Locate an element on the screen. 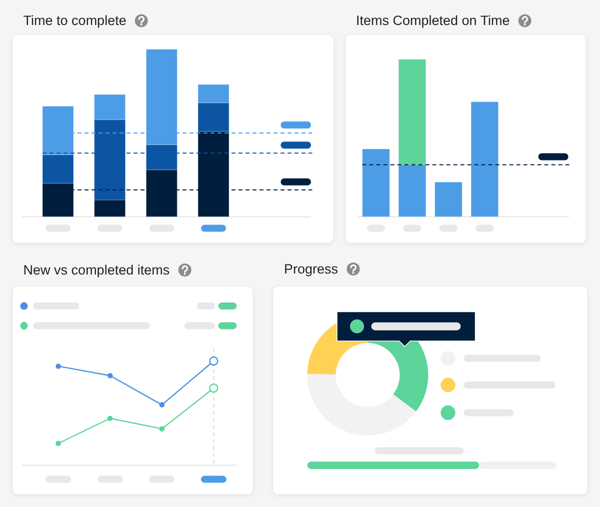 This screenshot has height=507, width=600. chart-title: Progress is located at coordinates (311, 269).